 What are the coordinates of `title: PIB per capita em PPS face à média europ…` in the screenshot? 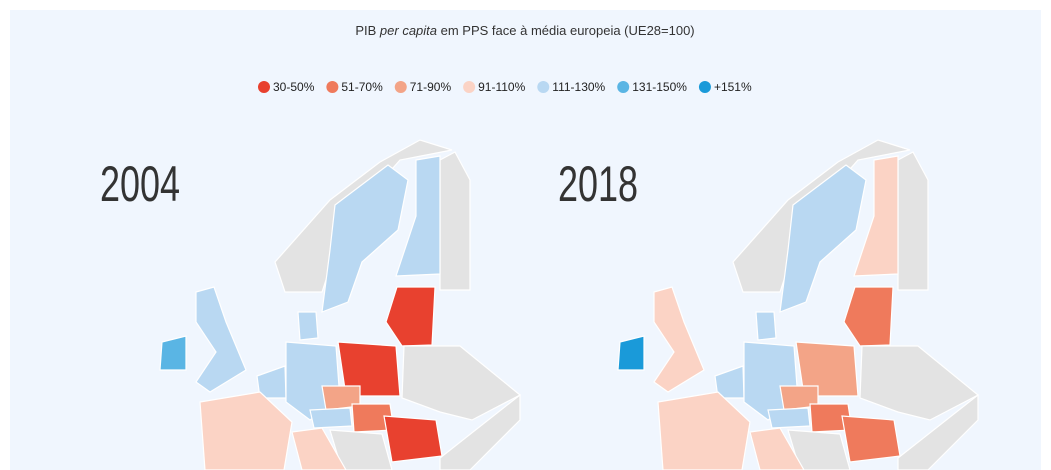 It's located at (524, 30).